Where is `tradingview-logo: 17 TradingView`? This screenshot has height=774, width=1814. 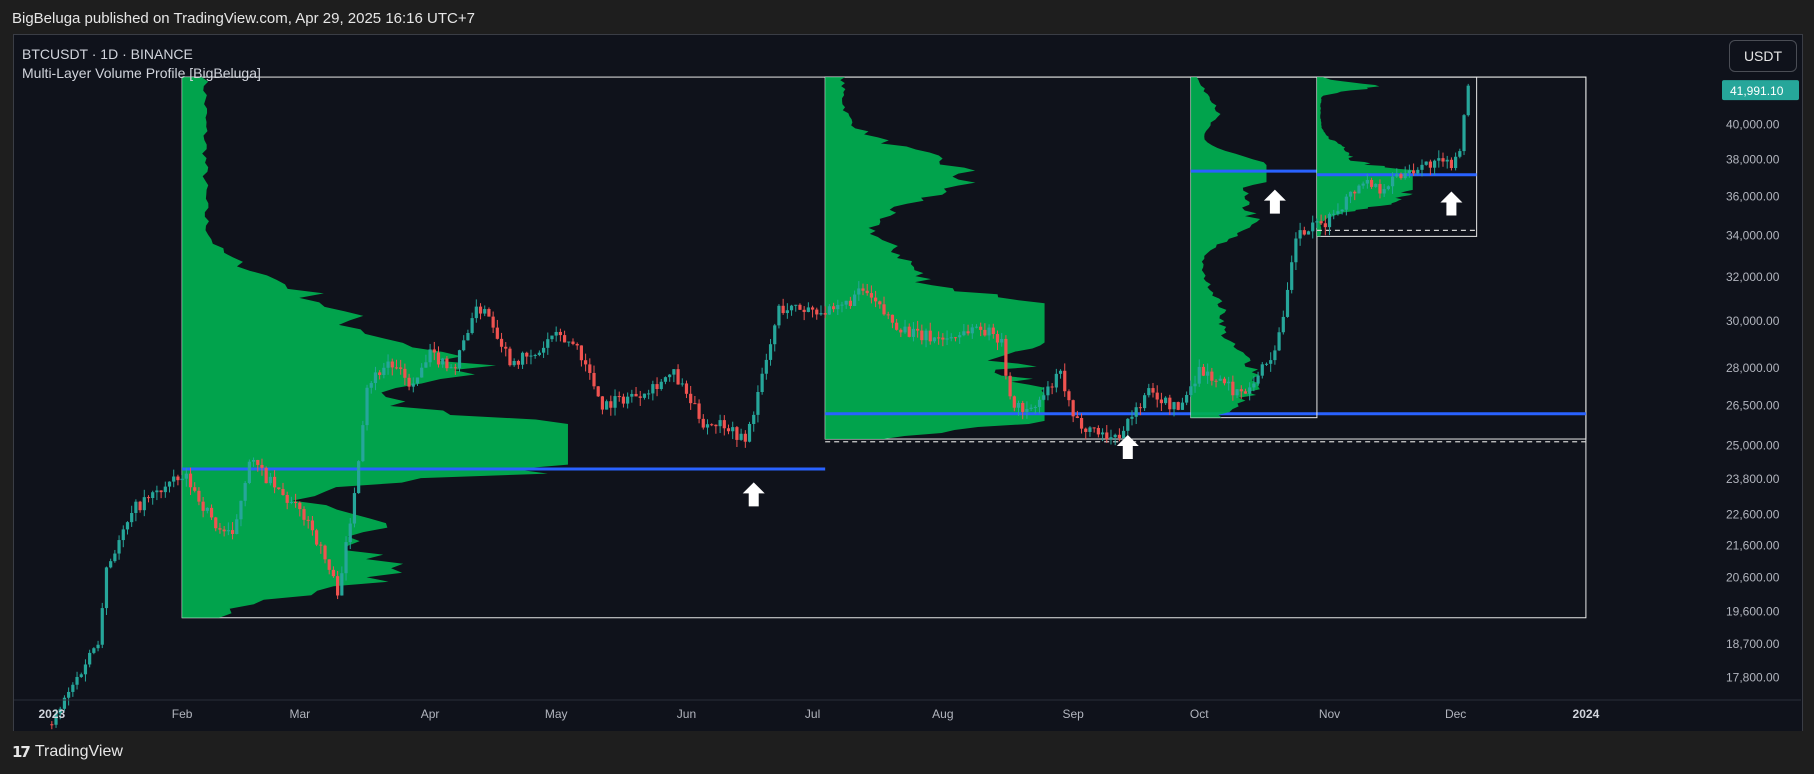 tradingview-logo: 17 TradingView is located at coordinates (67, 752).